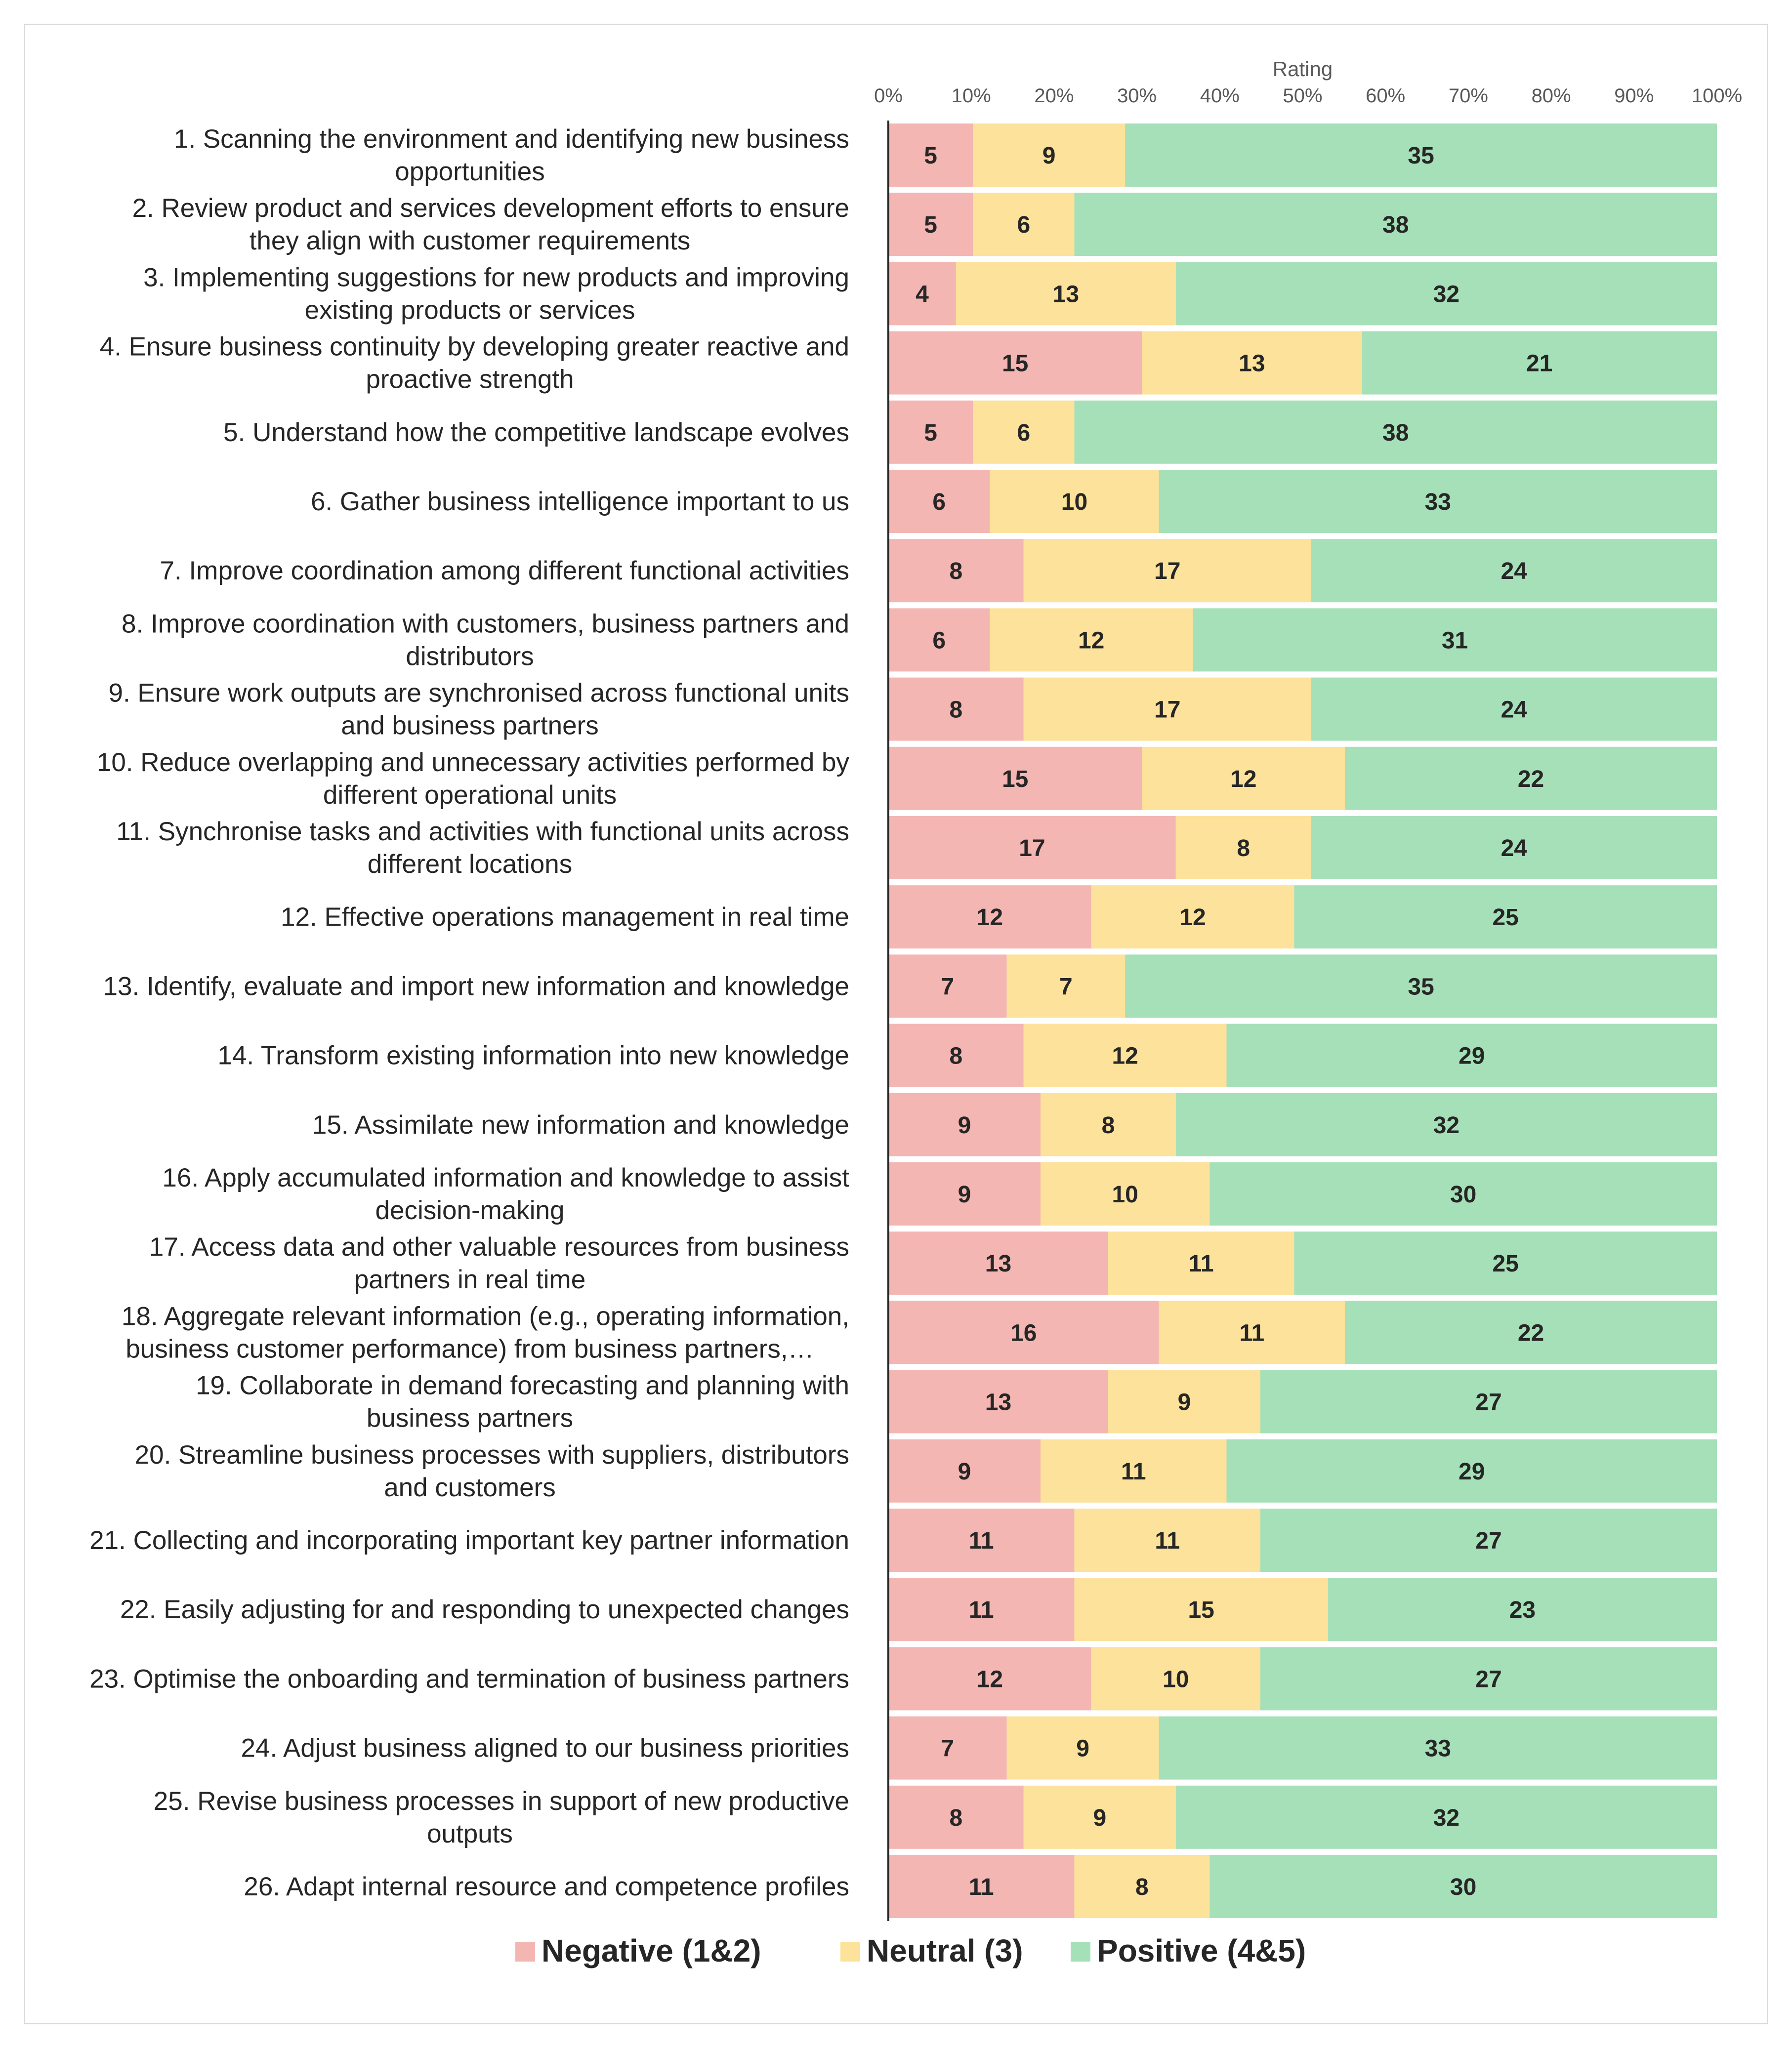 This screenshot has height=2049, width=1792. Describe the element at coordinates (1505, 918) in the screenshot. I see `data-label: 25` at that location.